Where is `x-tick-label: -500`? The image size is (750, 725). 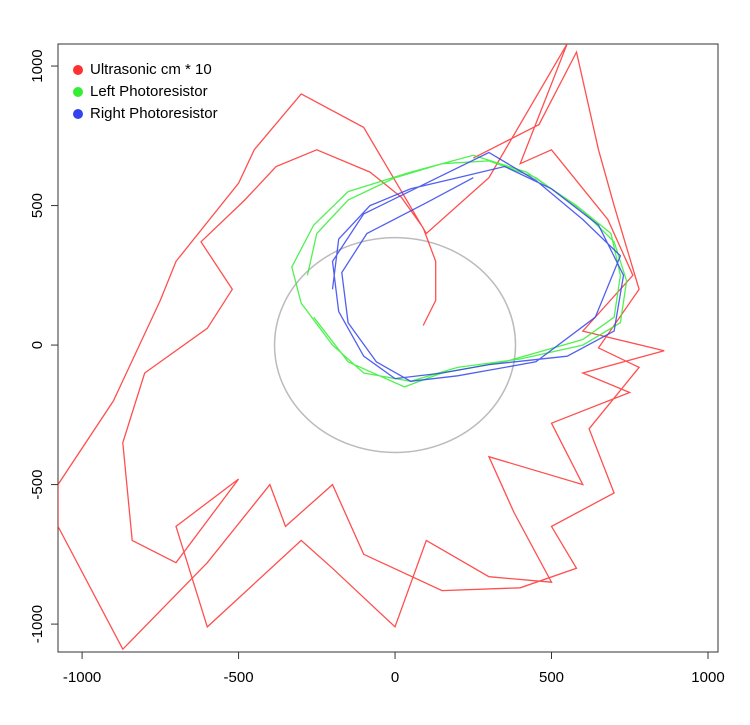
x-tick-label: -500 is located at coordinates (239, 677).